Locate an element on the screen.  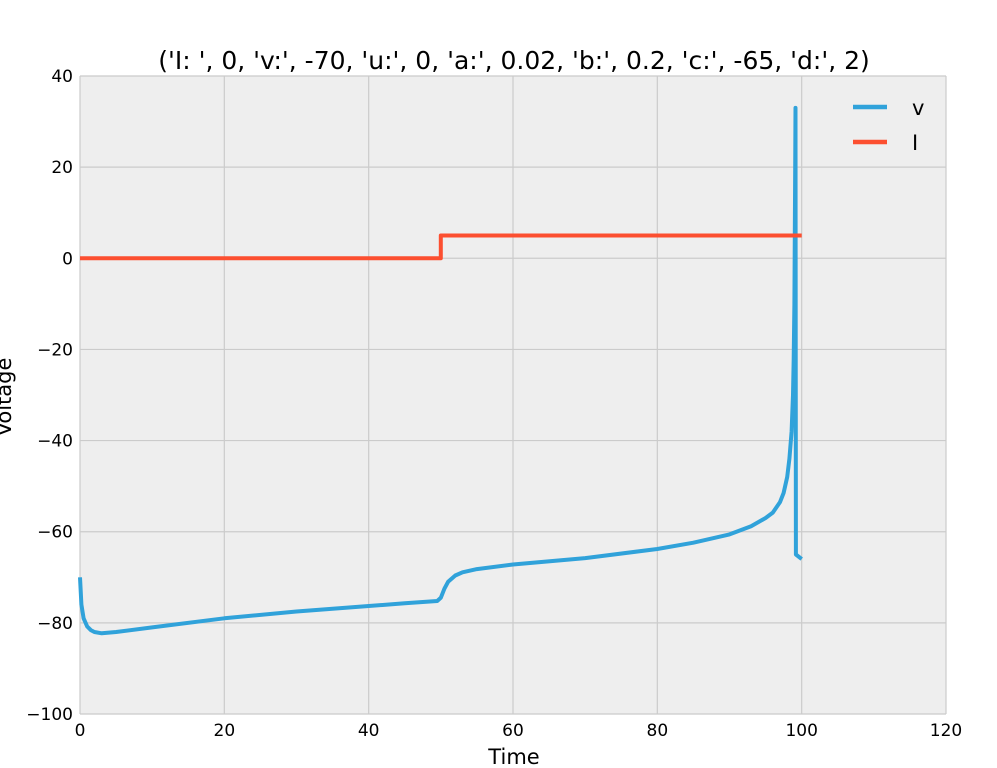
y-tick-label: −60 is located at coordinates (55, 533).